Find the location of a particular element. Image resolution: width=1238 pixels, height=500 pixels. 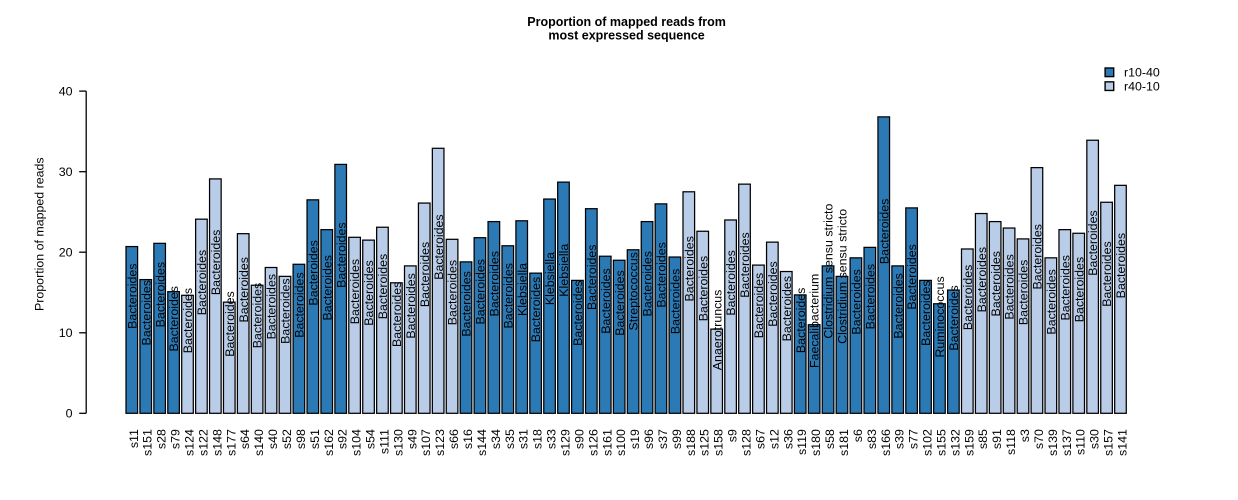

svg-text: s19 is located at coordinates (635, 439).